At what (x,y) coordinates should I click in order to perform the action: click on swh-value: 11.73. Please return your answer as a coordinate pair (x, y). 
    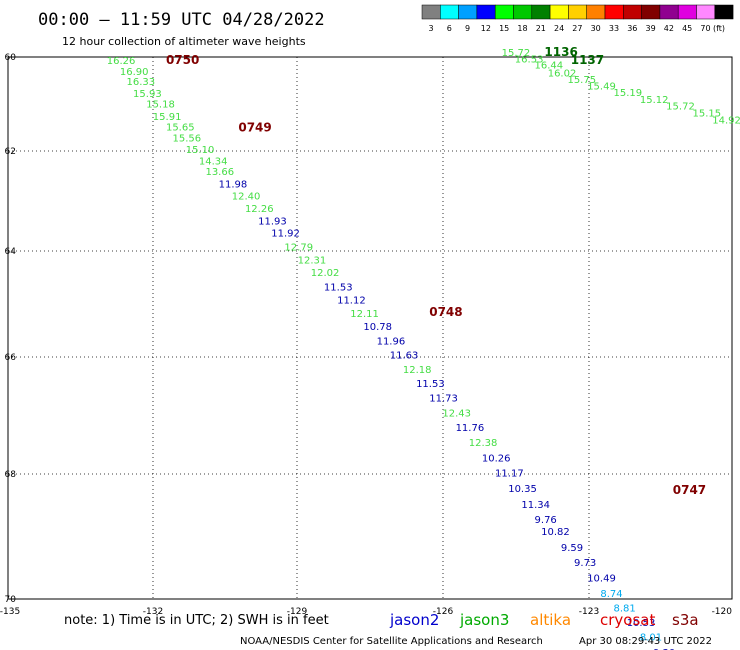
    Looking at the image, I should click on (443, 399).